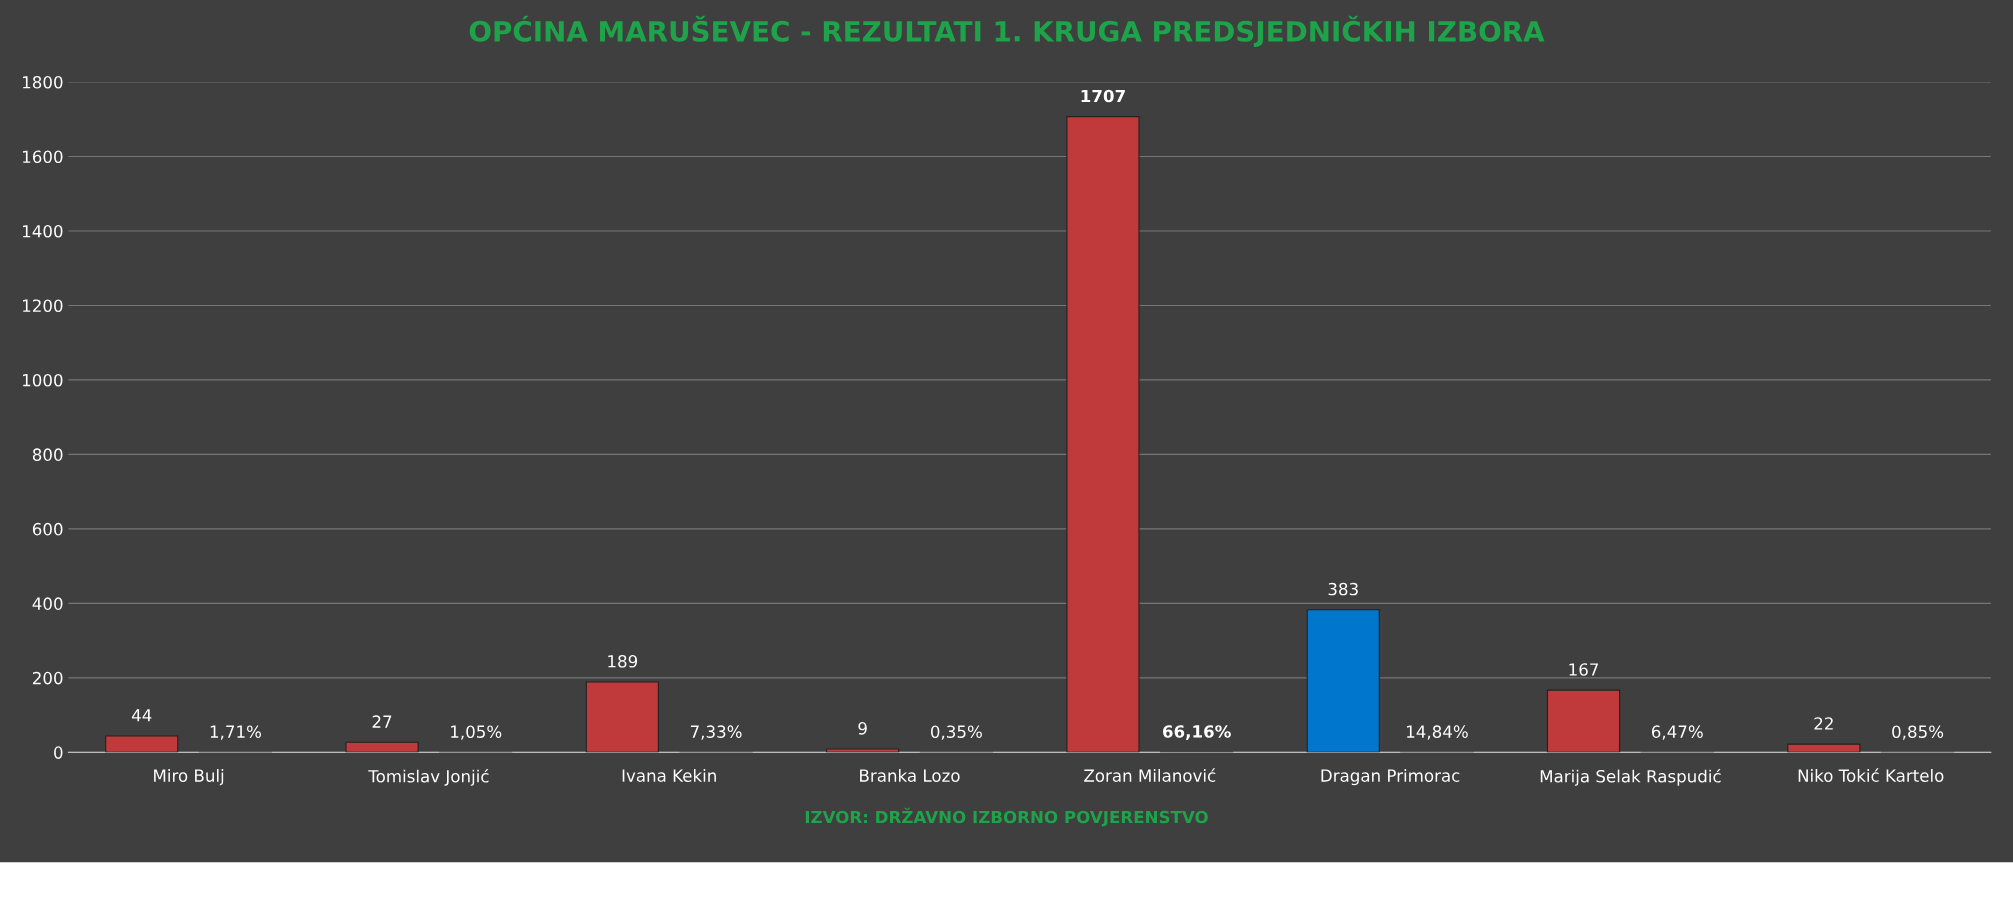  I want to click on data-label: 1707, so click(1103, 96).